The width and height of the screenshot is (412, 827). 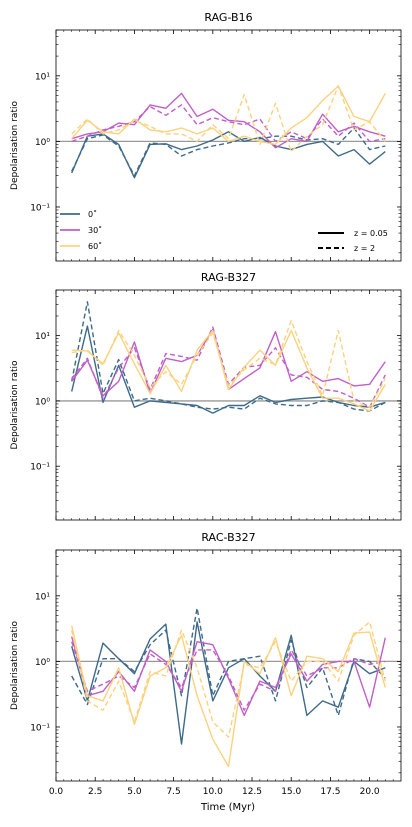 What do you see at coordinates (252, 792) in the screenshot?
I see `x-tick-label: 12.5` at bounding box center [252, 792].